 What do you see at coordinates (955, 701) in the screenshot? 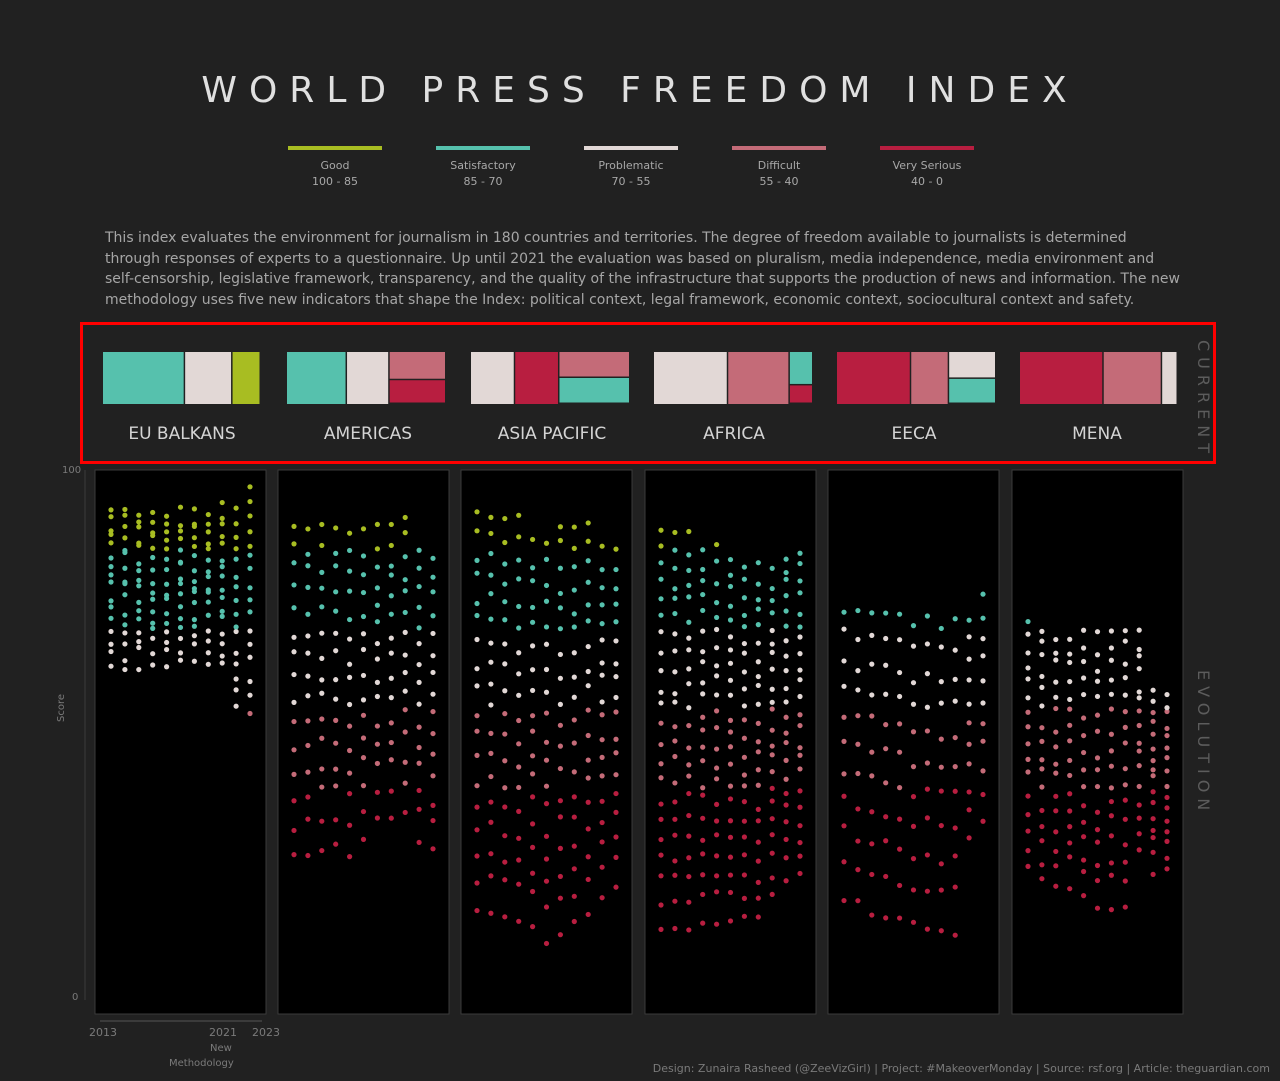
I see `dot-eeca-2021` at bounding box center [955, 701].